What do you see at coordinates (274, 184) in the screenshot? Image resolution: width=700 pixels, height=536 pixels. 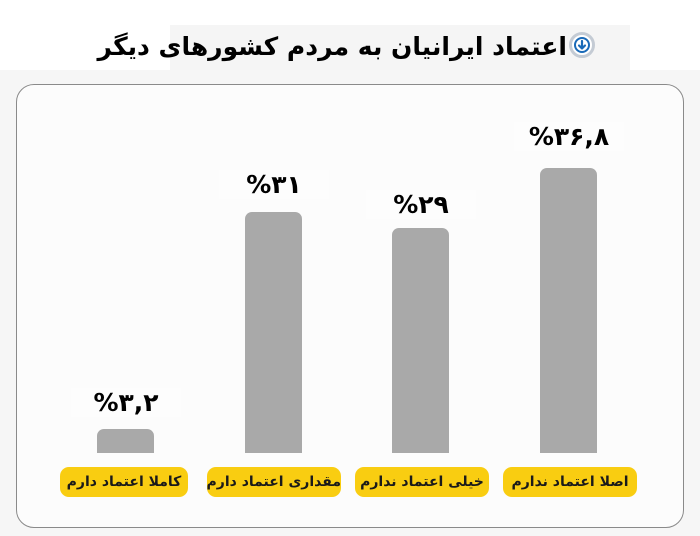 I see `value-label-somewhat: %۳۱` at bounding box center [274, 184].